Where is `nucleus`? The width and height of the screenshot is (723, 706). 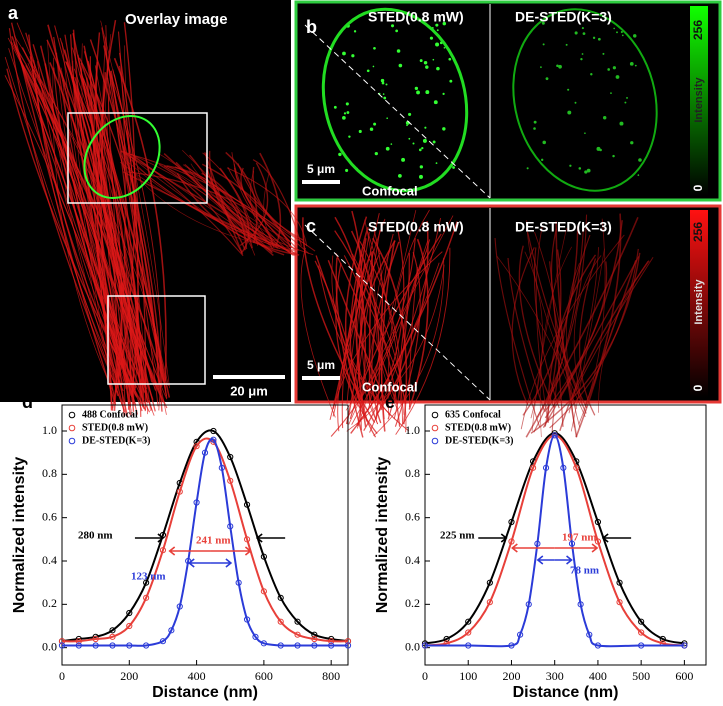
nucleus is located at coordinates (585, 100).